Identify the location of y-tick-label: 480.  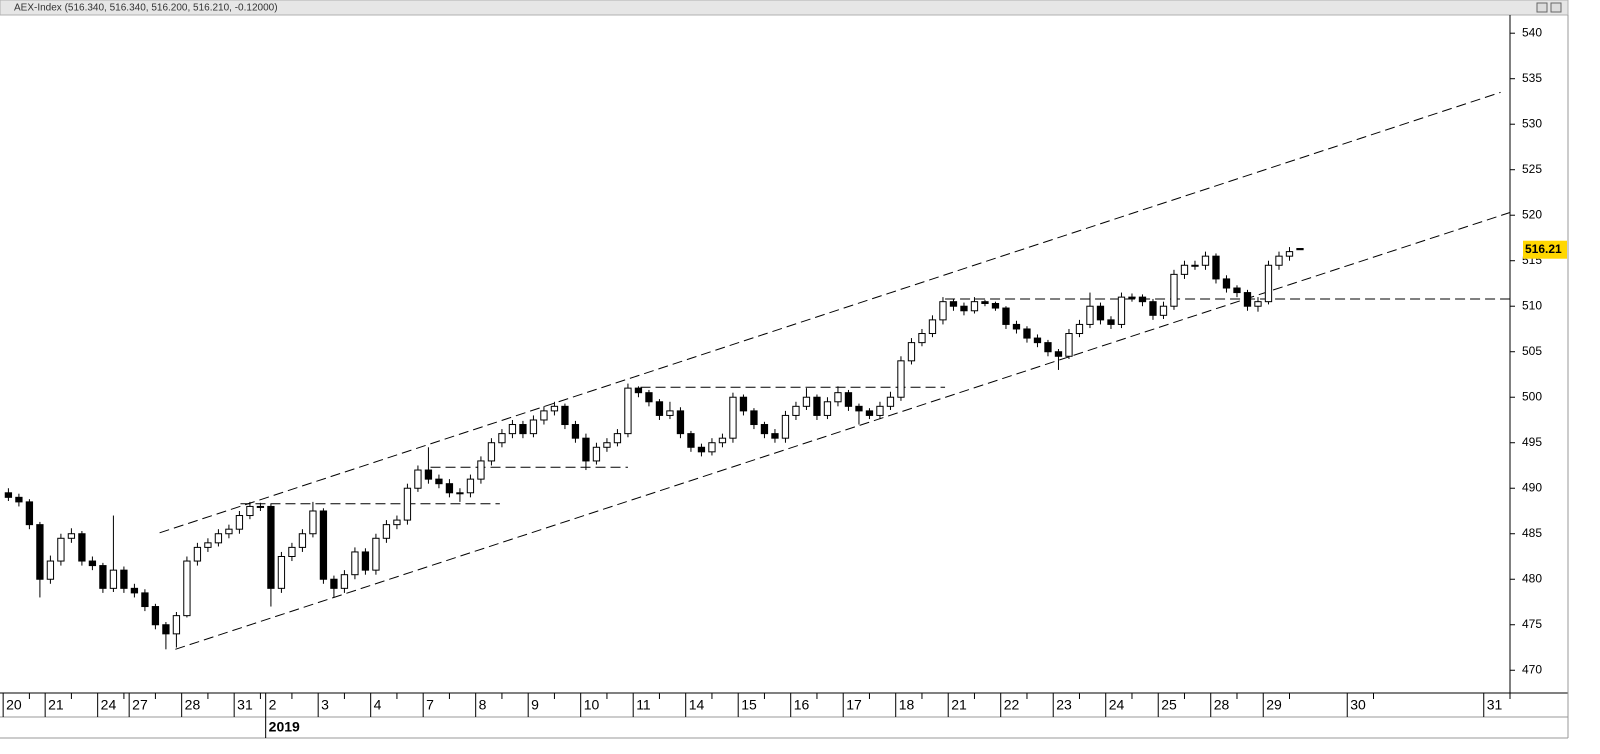
(1532, 578).